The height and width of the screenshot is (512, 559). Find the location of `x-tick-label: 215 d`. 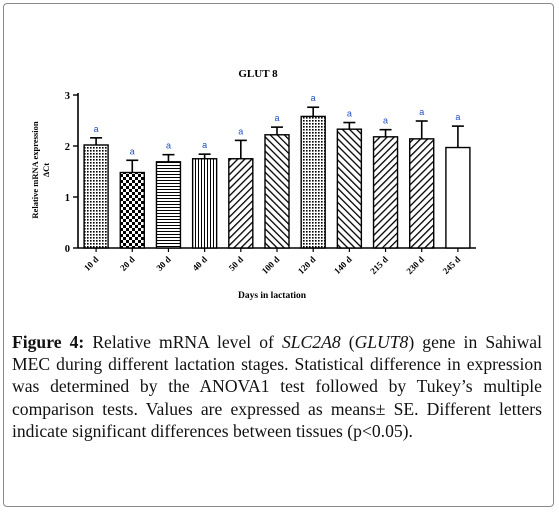

x-tick-label: 215 d is located at coordinates (379, 265).